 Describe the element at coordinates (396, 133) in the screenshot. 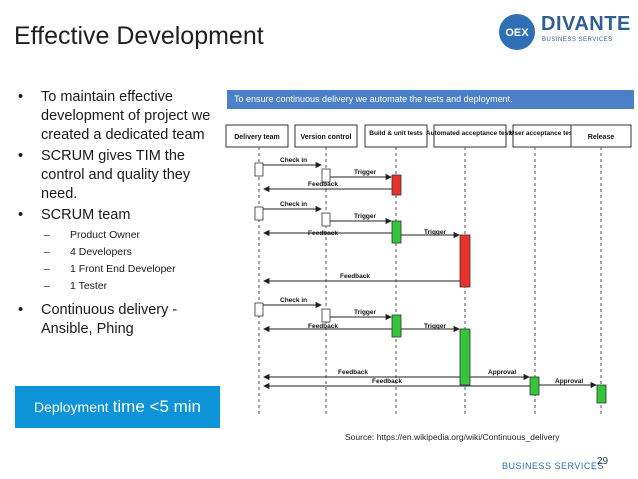

I see `lane-label: Build & unit tests` at that location.